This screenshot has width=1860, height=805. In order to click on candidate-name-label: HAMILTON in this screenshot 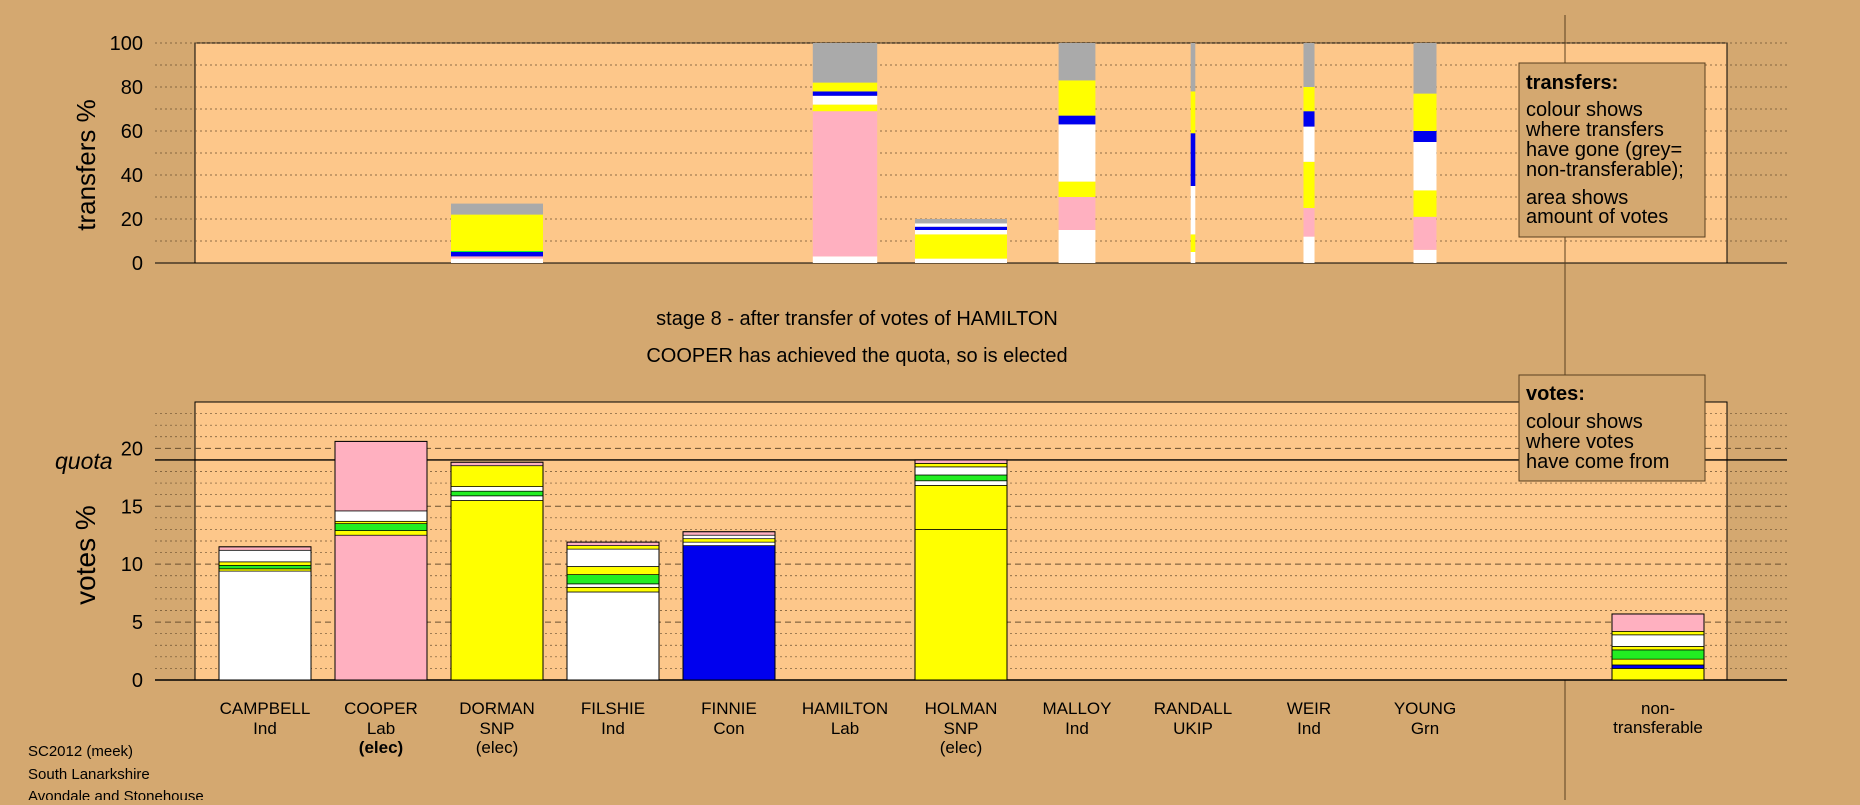, I will do `click(845, 708)`.